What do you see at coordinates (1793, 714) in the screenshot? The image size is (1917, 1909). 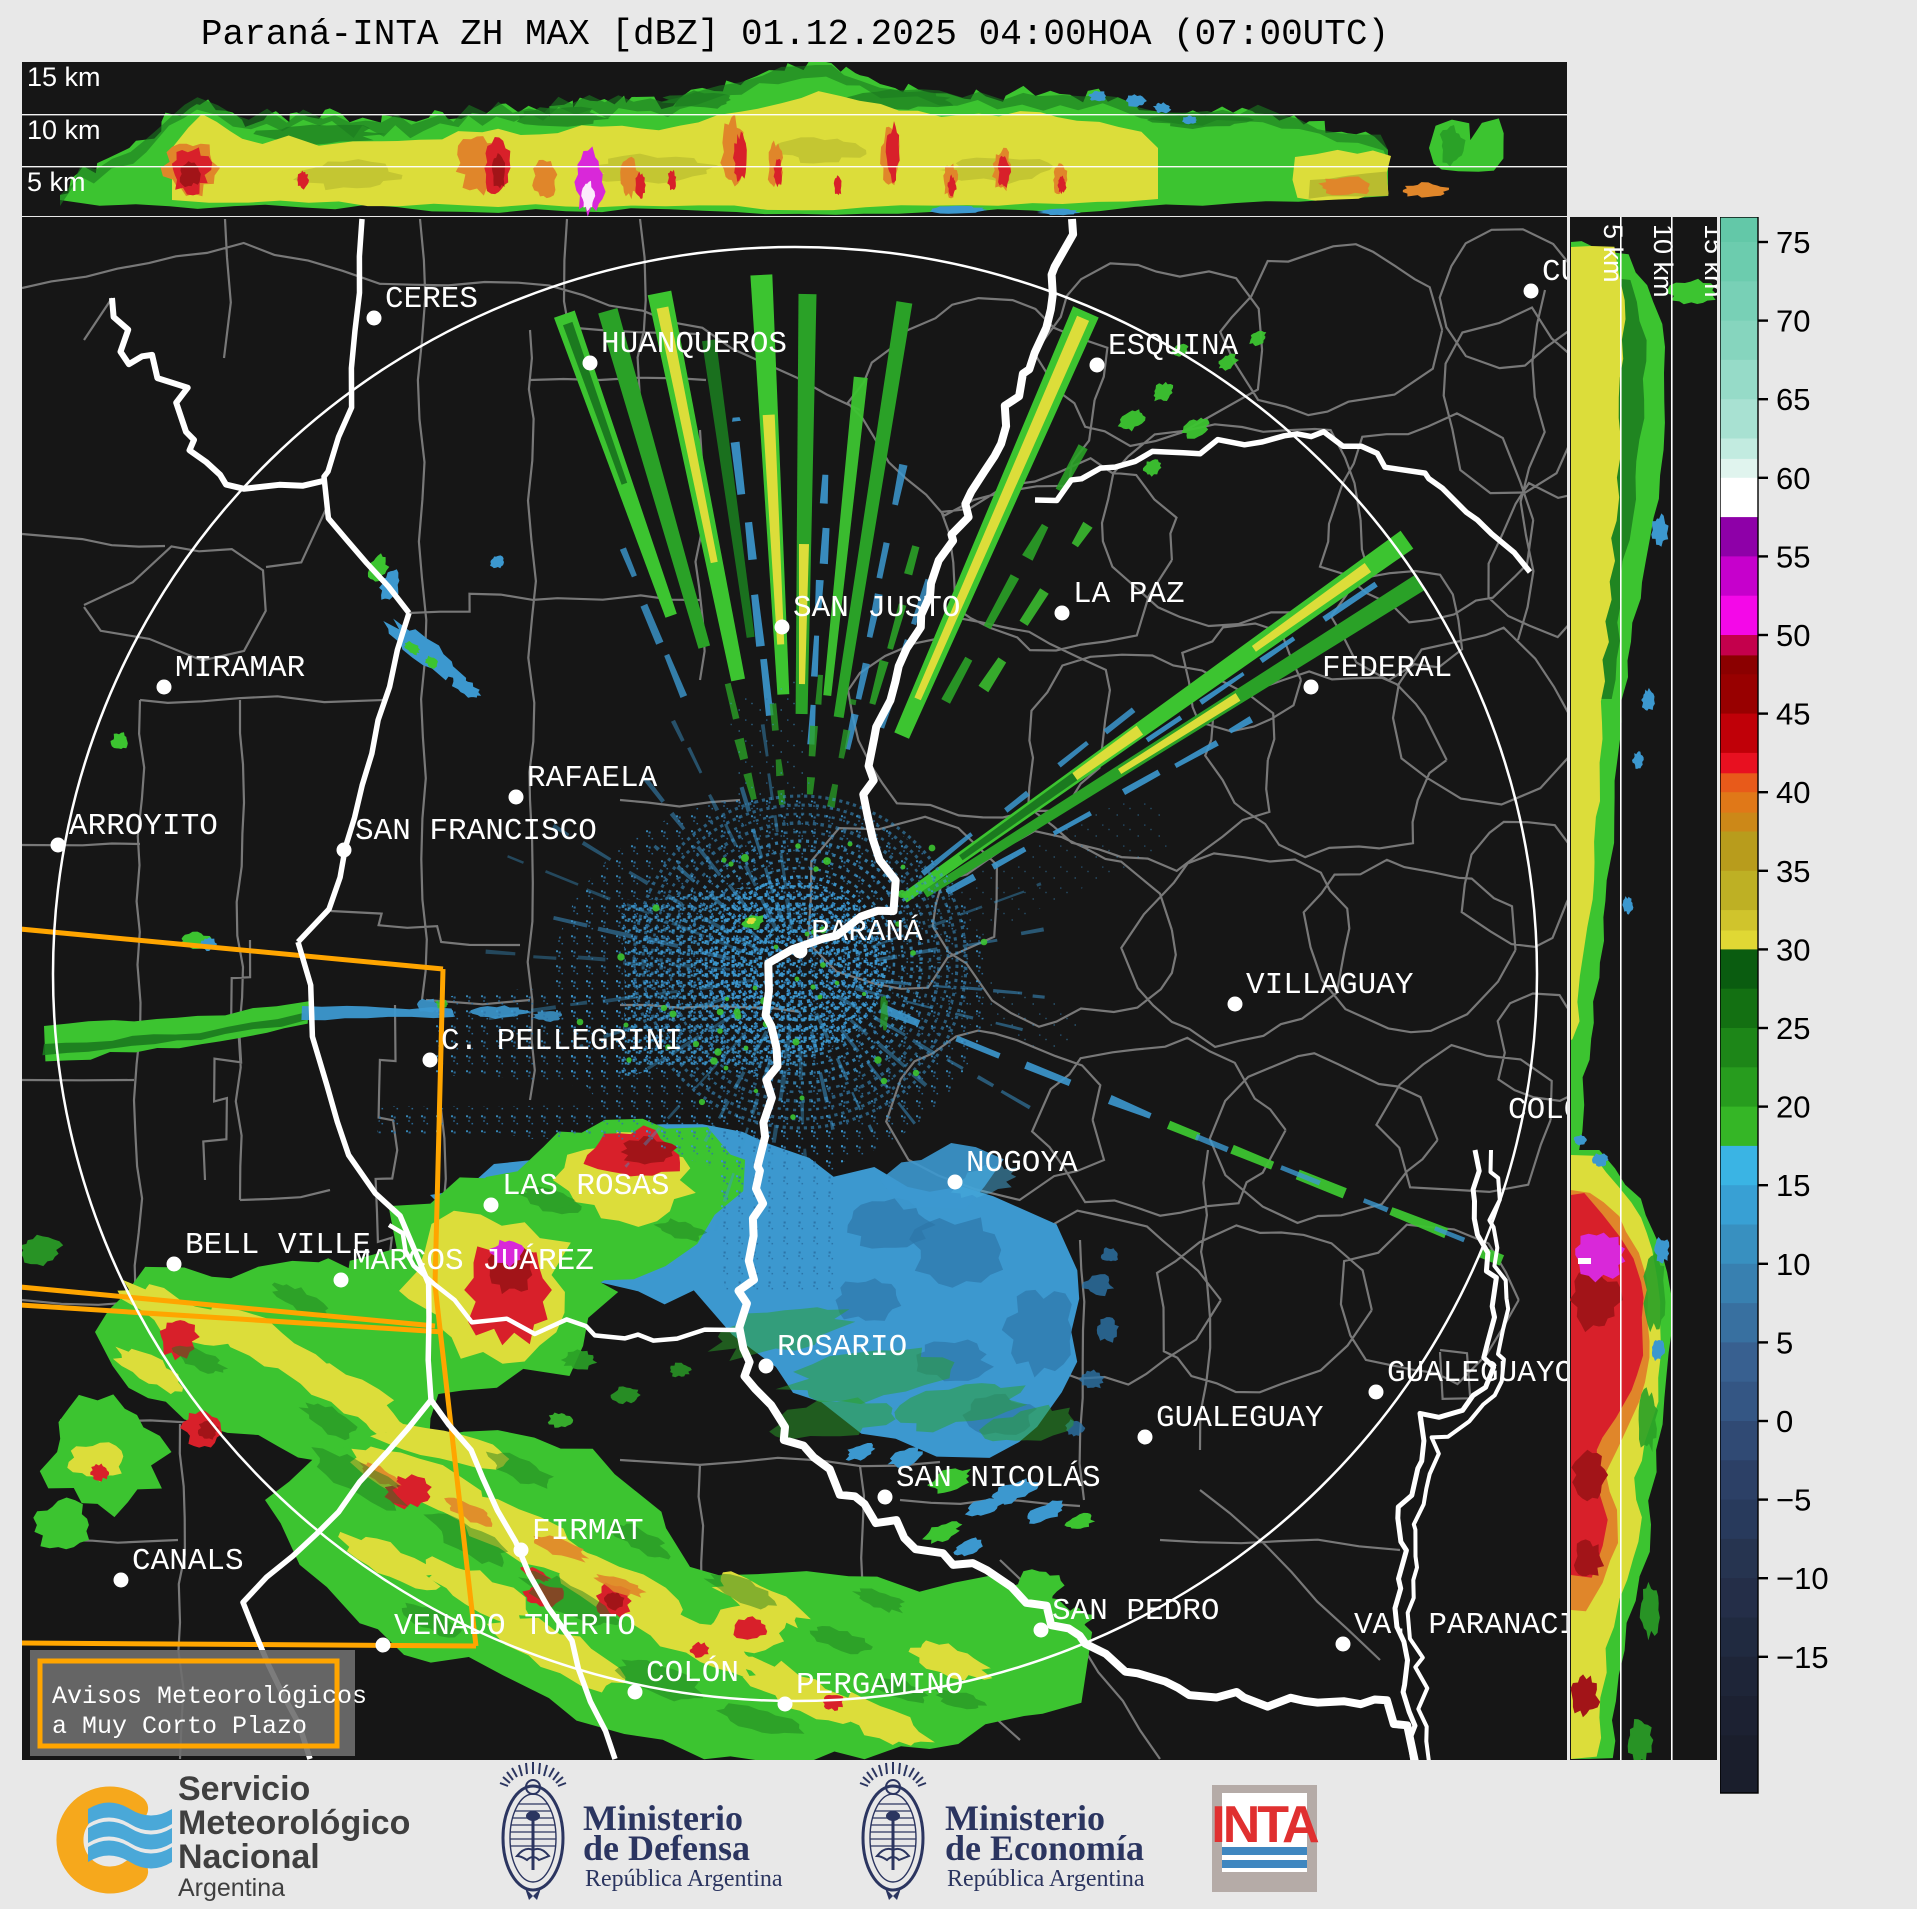 I see `svg-text: 45` at bounding box center [1793, 714].